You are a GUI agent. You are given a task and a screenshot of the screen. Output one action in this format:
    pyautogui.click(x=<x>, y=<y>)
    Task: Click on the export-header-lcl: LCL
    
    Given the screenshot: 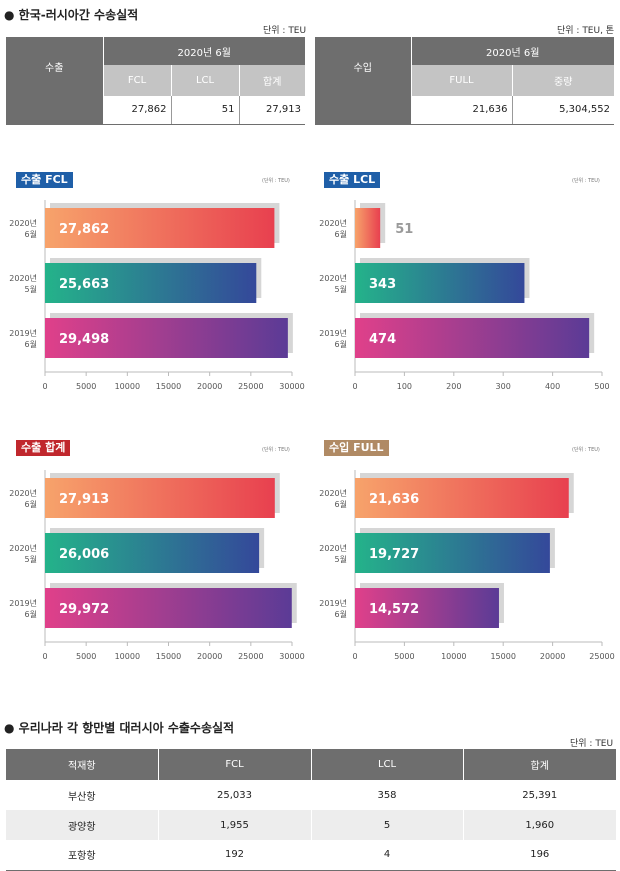 What is the action you would take?
    pyautogui.click(x=205, y=80)
    